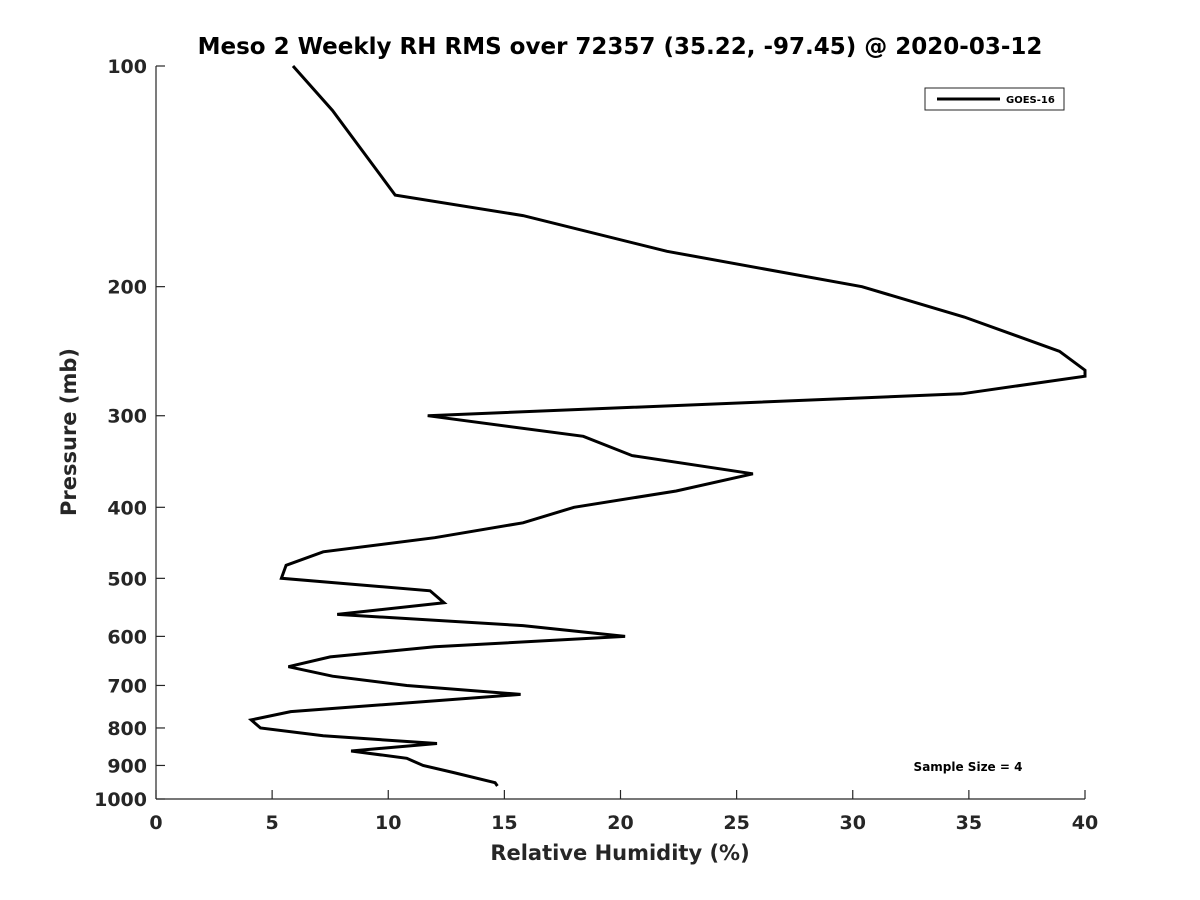 This screenshot has height=900, width=1200. What do you see at coordinates (127, 766) in the screenshot?
I see `y-tick-label-900: 900` at bounding box center [127, 766].